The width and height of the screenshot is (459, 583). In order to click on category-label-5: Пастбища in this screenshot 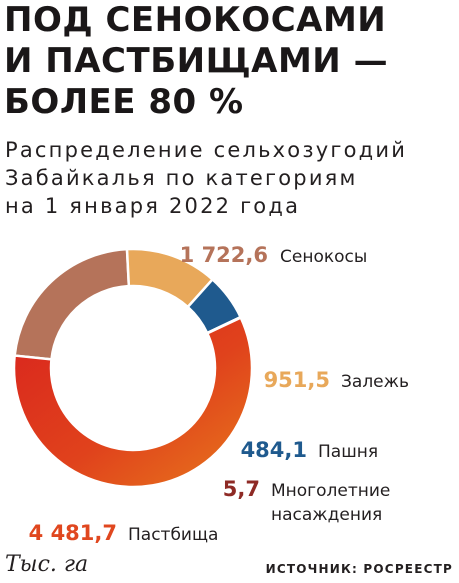, I will do `click(173, 535)`.